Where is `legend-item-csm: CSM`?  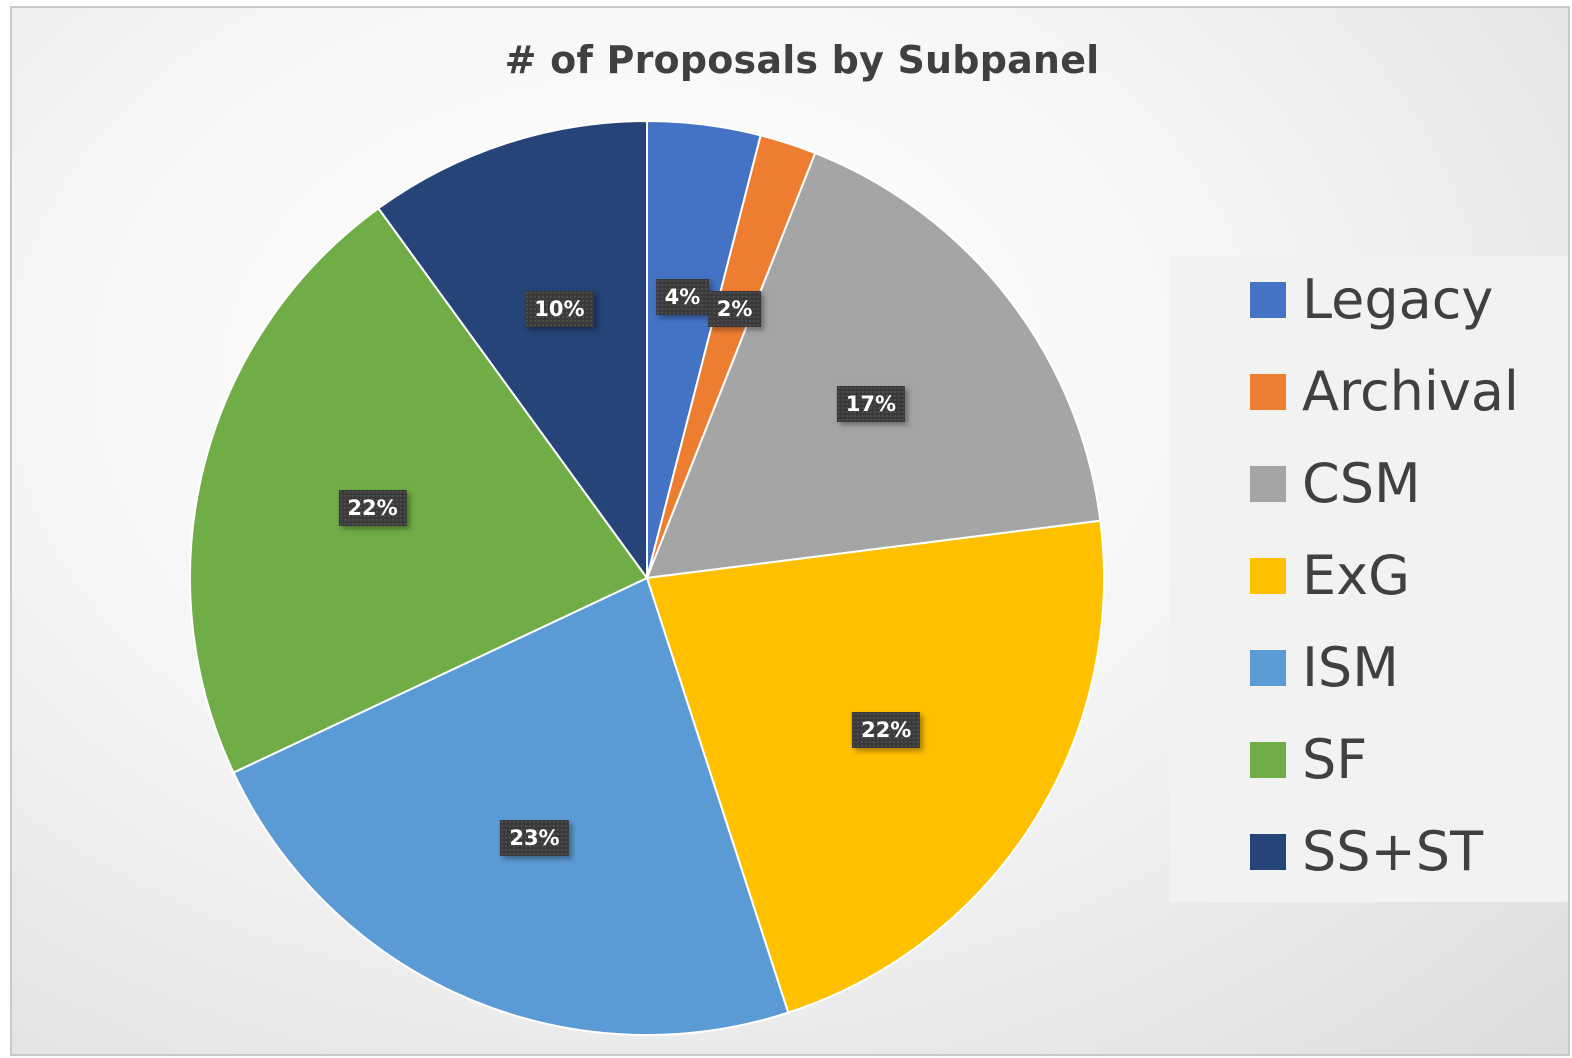
legend-item-csm: CSM is located at coordinates (1335, 484).